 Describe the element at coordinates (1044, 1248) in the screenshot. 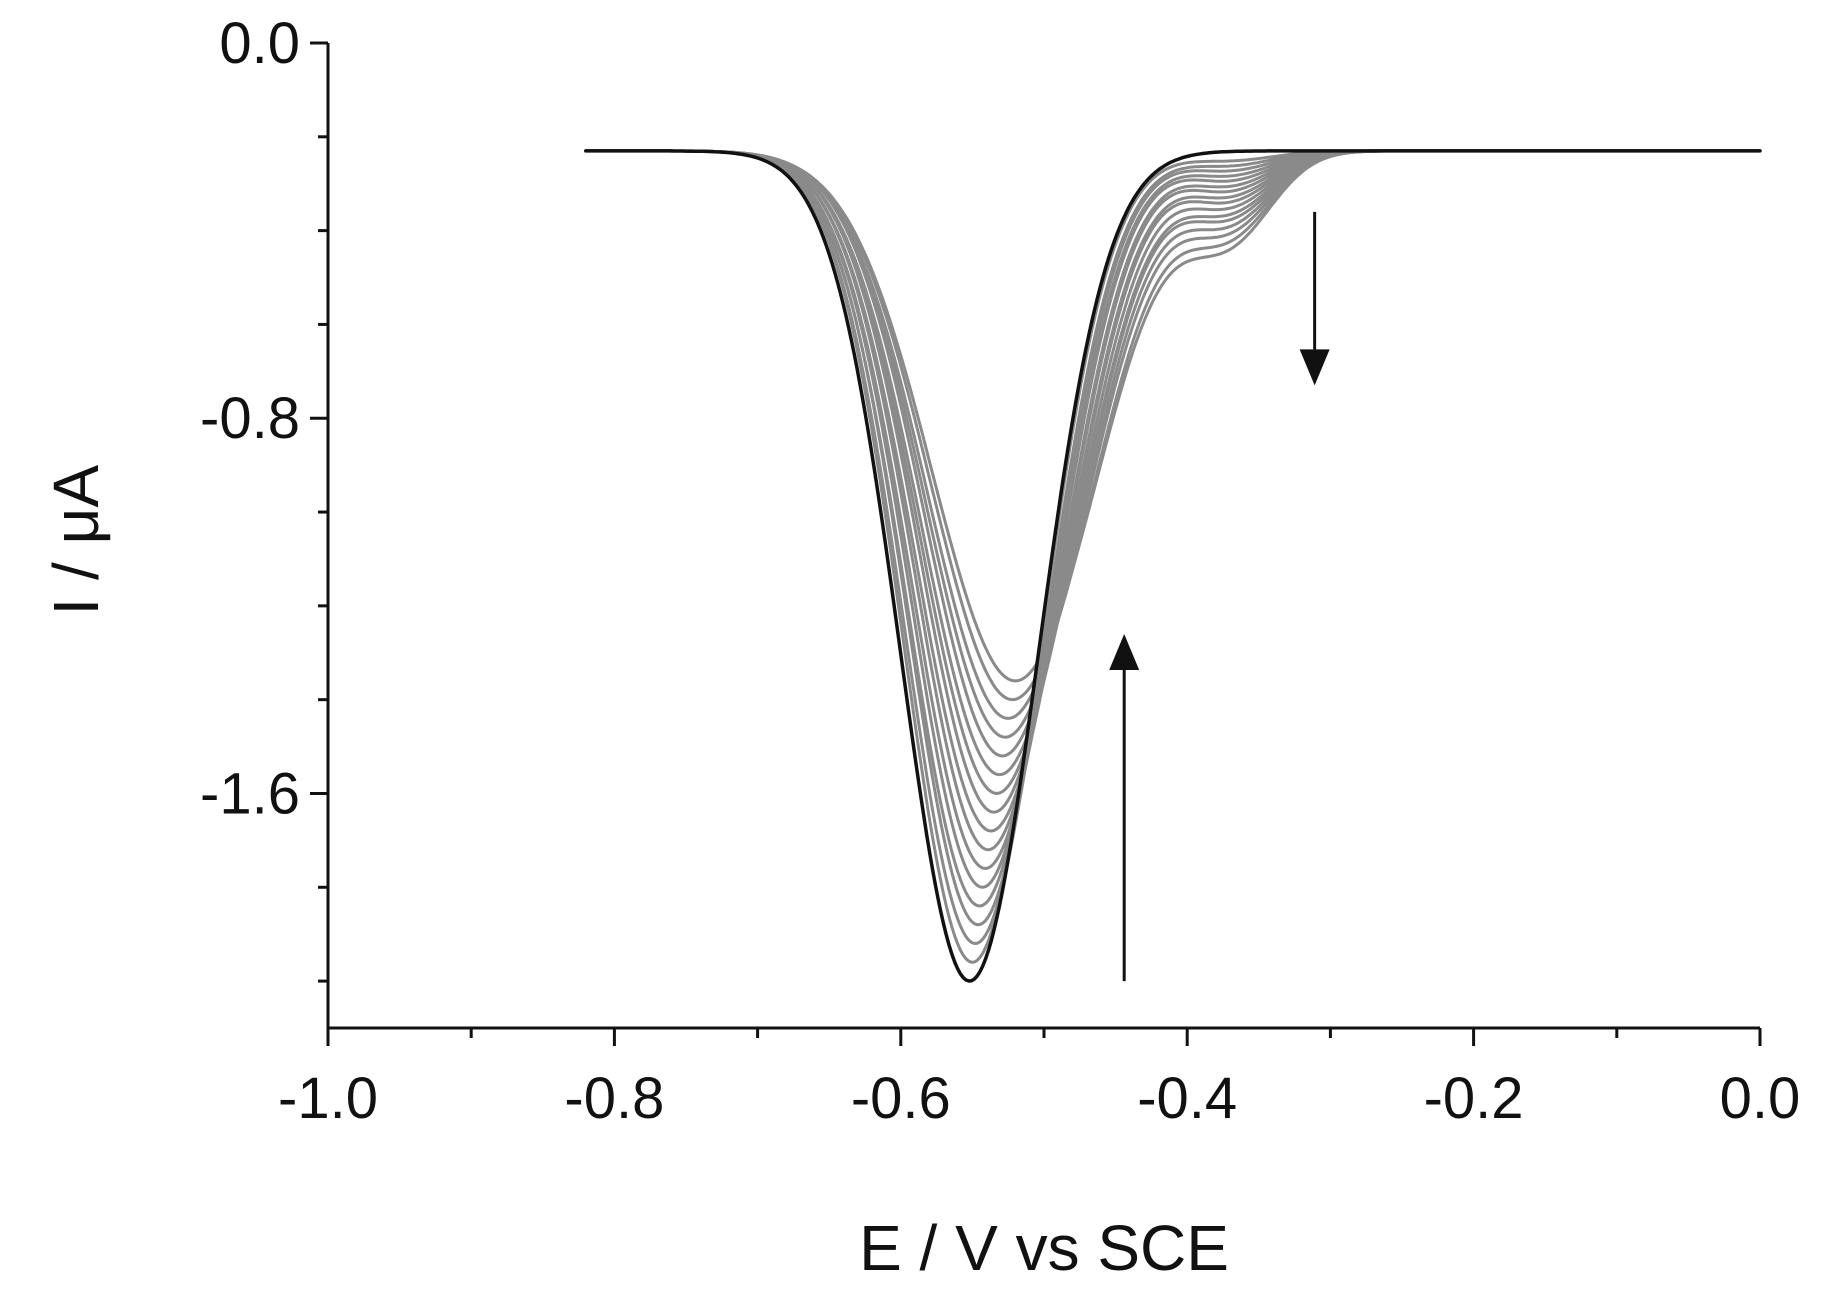

I see `x-axis-title: E / V vs SCE` at that location.